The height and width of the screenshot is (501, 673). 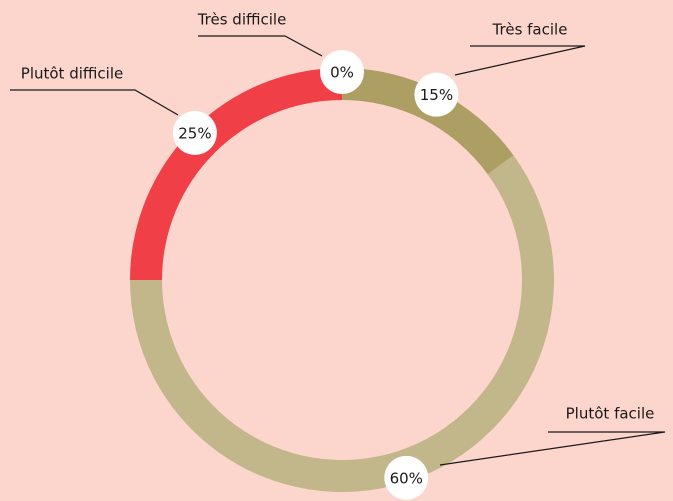 What do you see at coordinates (610, 414) in the screenshot?
I see `category-label: Plutôt facile` at bounding box center [610, 414].